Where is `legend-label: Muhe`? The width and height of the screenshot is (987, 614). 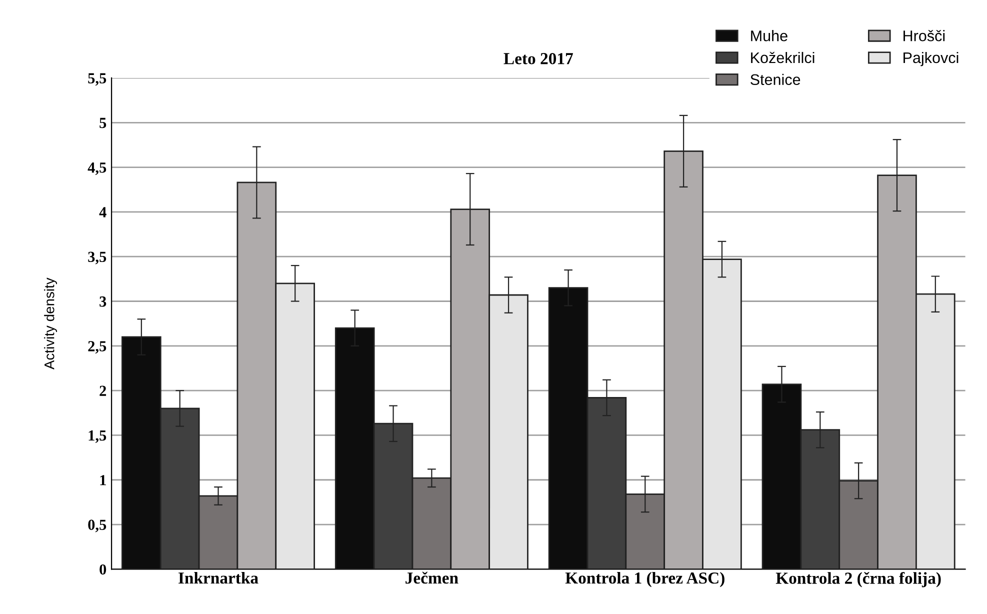
legend-label: Muhe is located at coordinates (769, 36).